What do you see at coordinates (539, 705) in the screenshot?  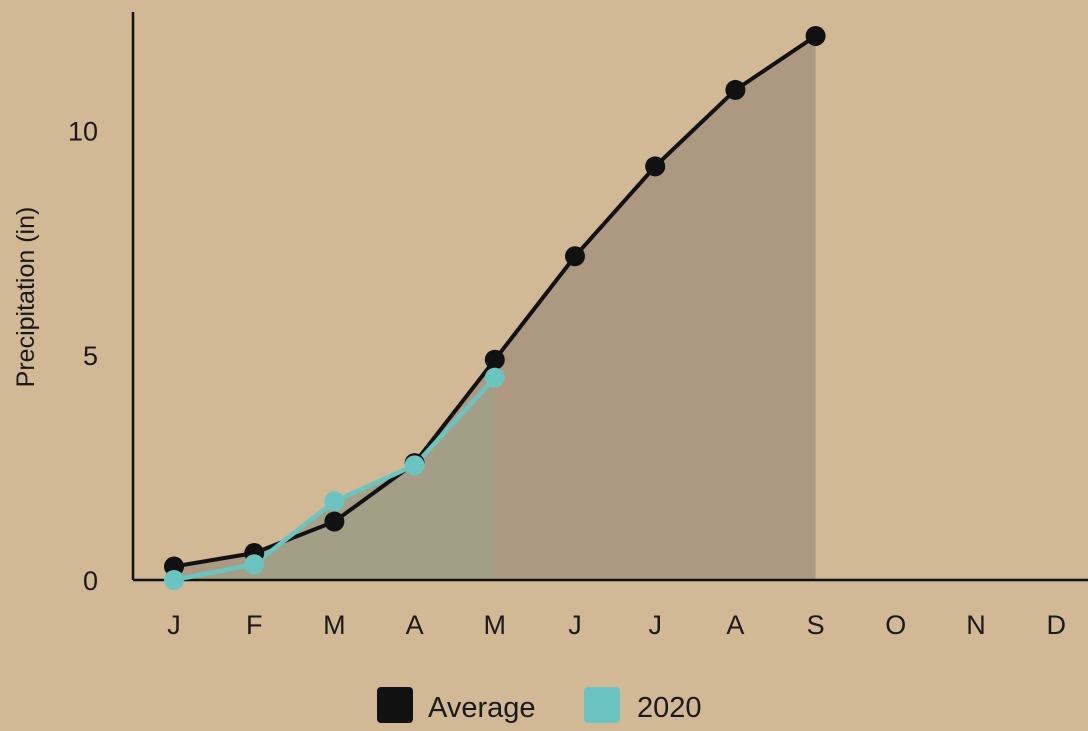 I see `legend: Average 2020` at bounding box center [539, 705].